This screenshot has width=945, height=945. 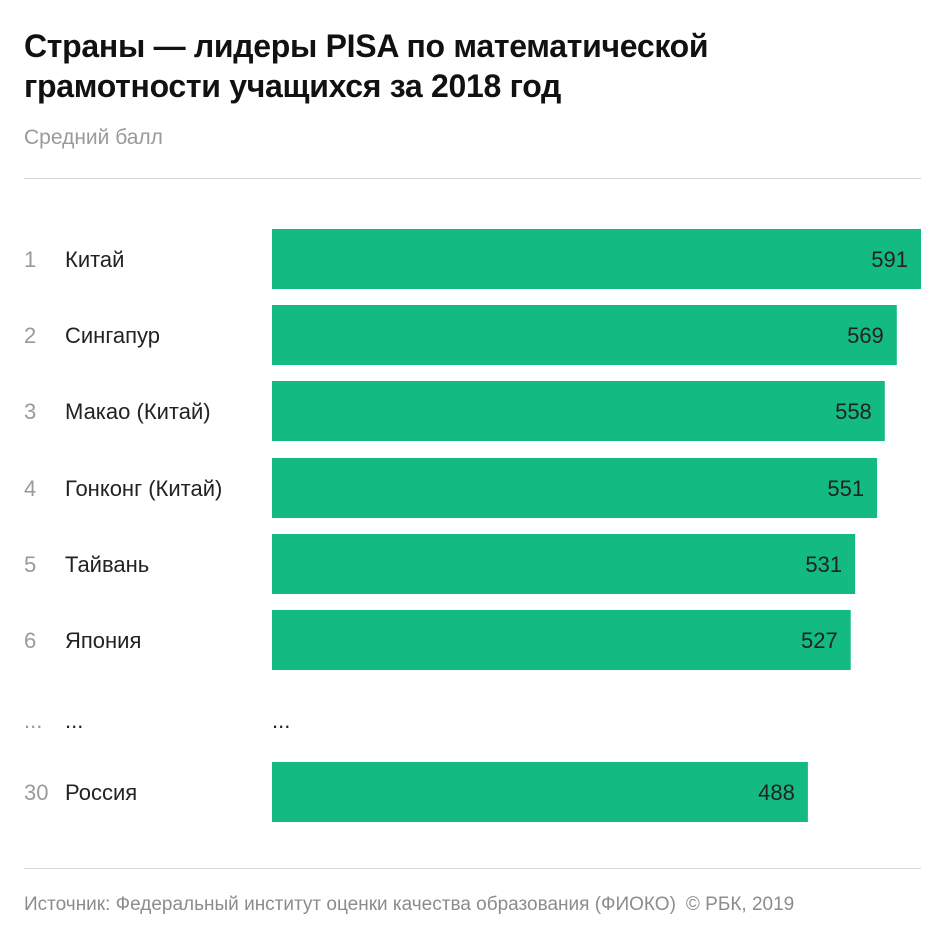 I want to click on chart-title-line-1: Страны — лидеры PISA по математической, so click(x=366, y=46).